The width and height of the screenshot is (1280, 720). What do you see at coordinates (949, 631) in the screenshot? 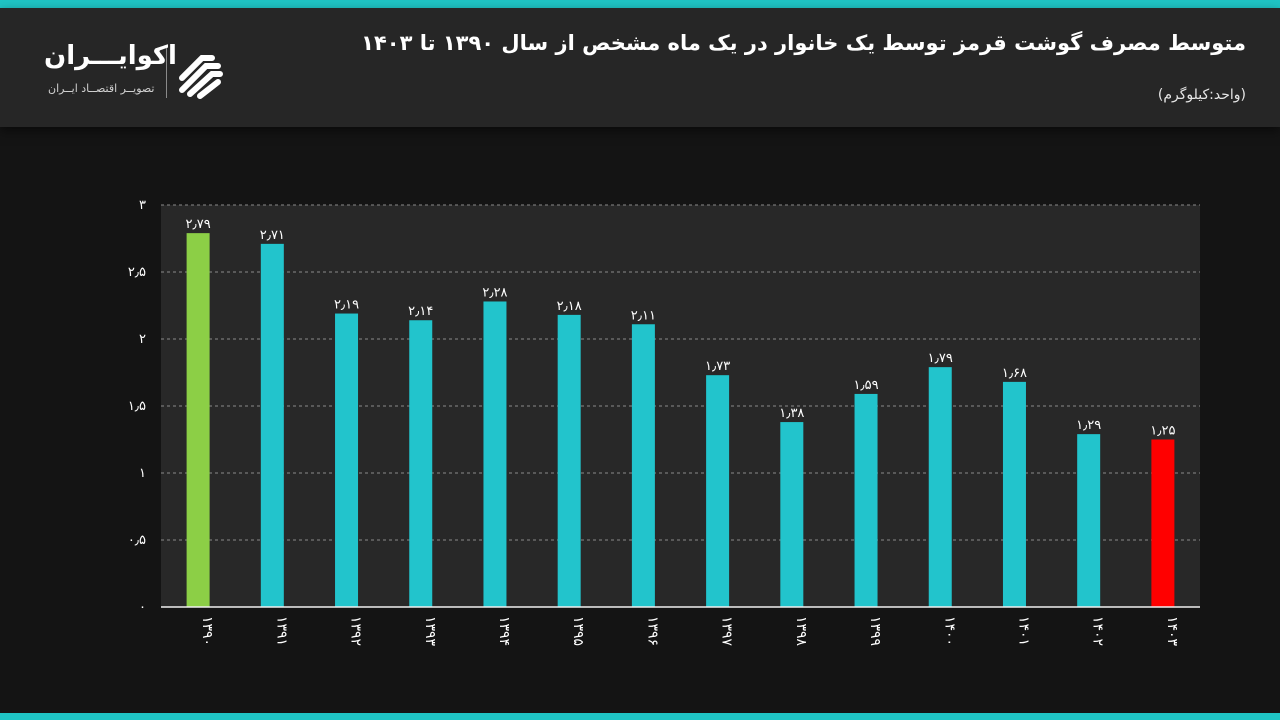
I see `x-tick-label: ۱۴۰۰` at bounding box center [949, 631].